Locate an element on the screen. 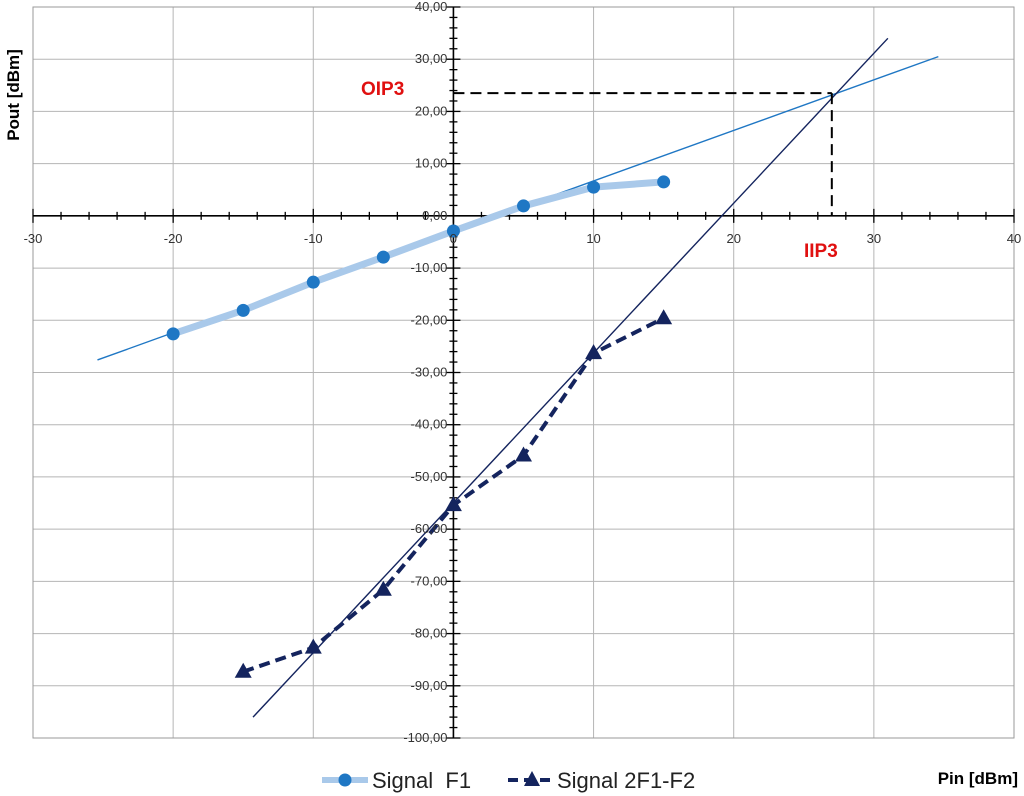  legend-marker-signal-2f1-f2 is located at coordinates (532, 778).